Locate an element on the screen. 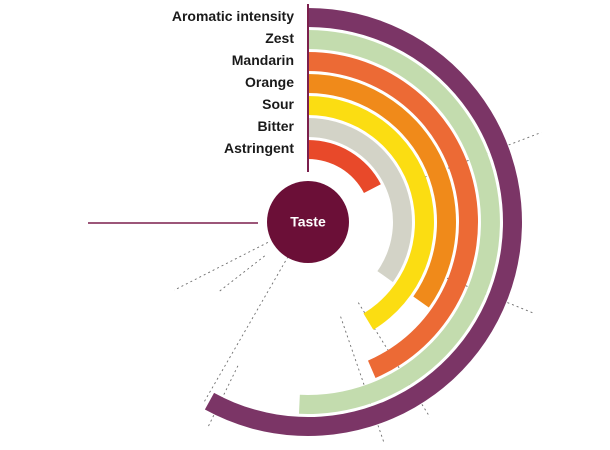 This screenshot has width=610, height=450. label-orange: Orange is located at coordinates (269, 82).